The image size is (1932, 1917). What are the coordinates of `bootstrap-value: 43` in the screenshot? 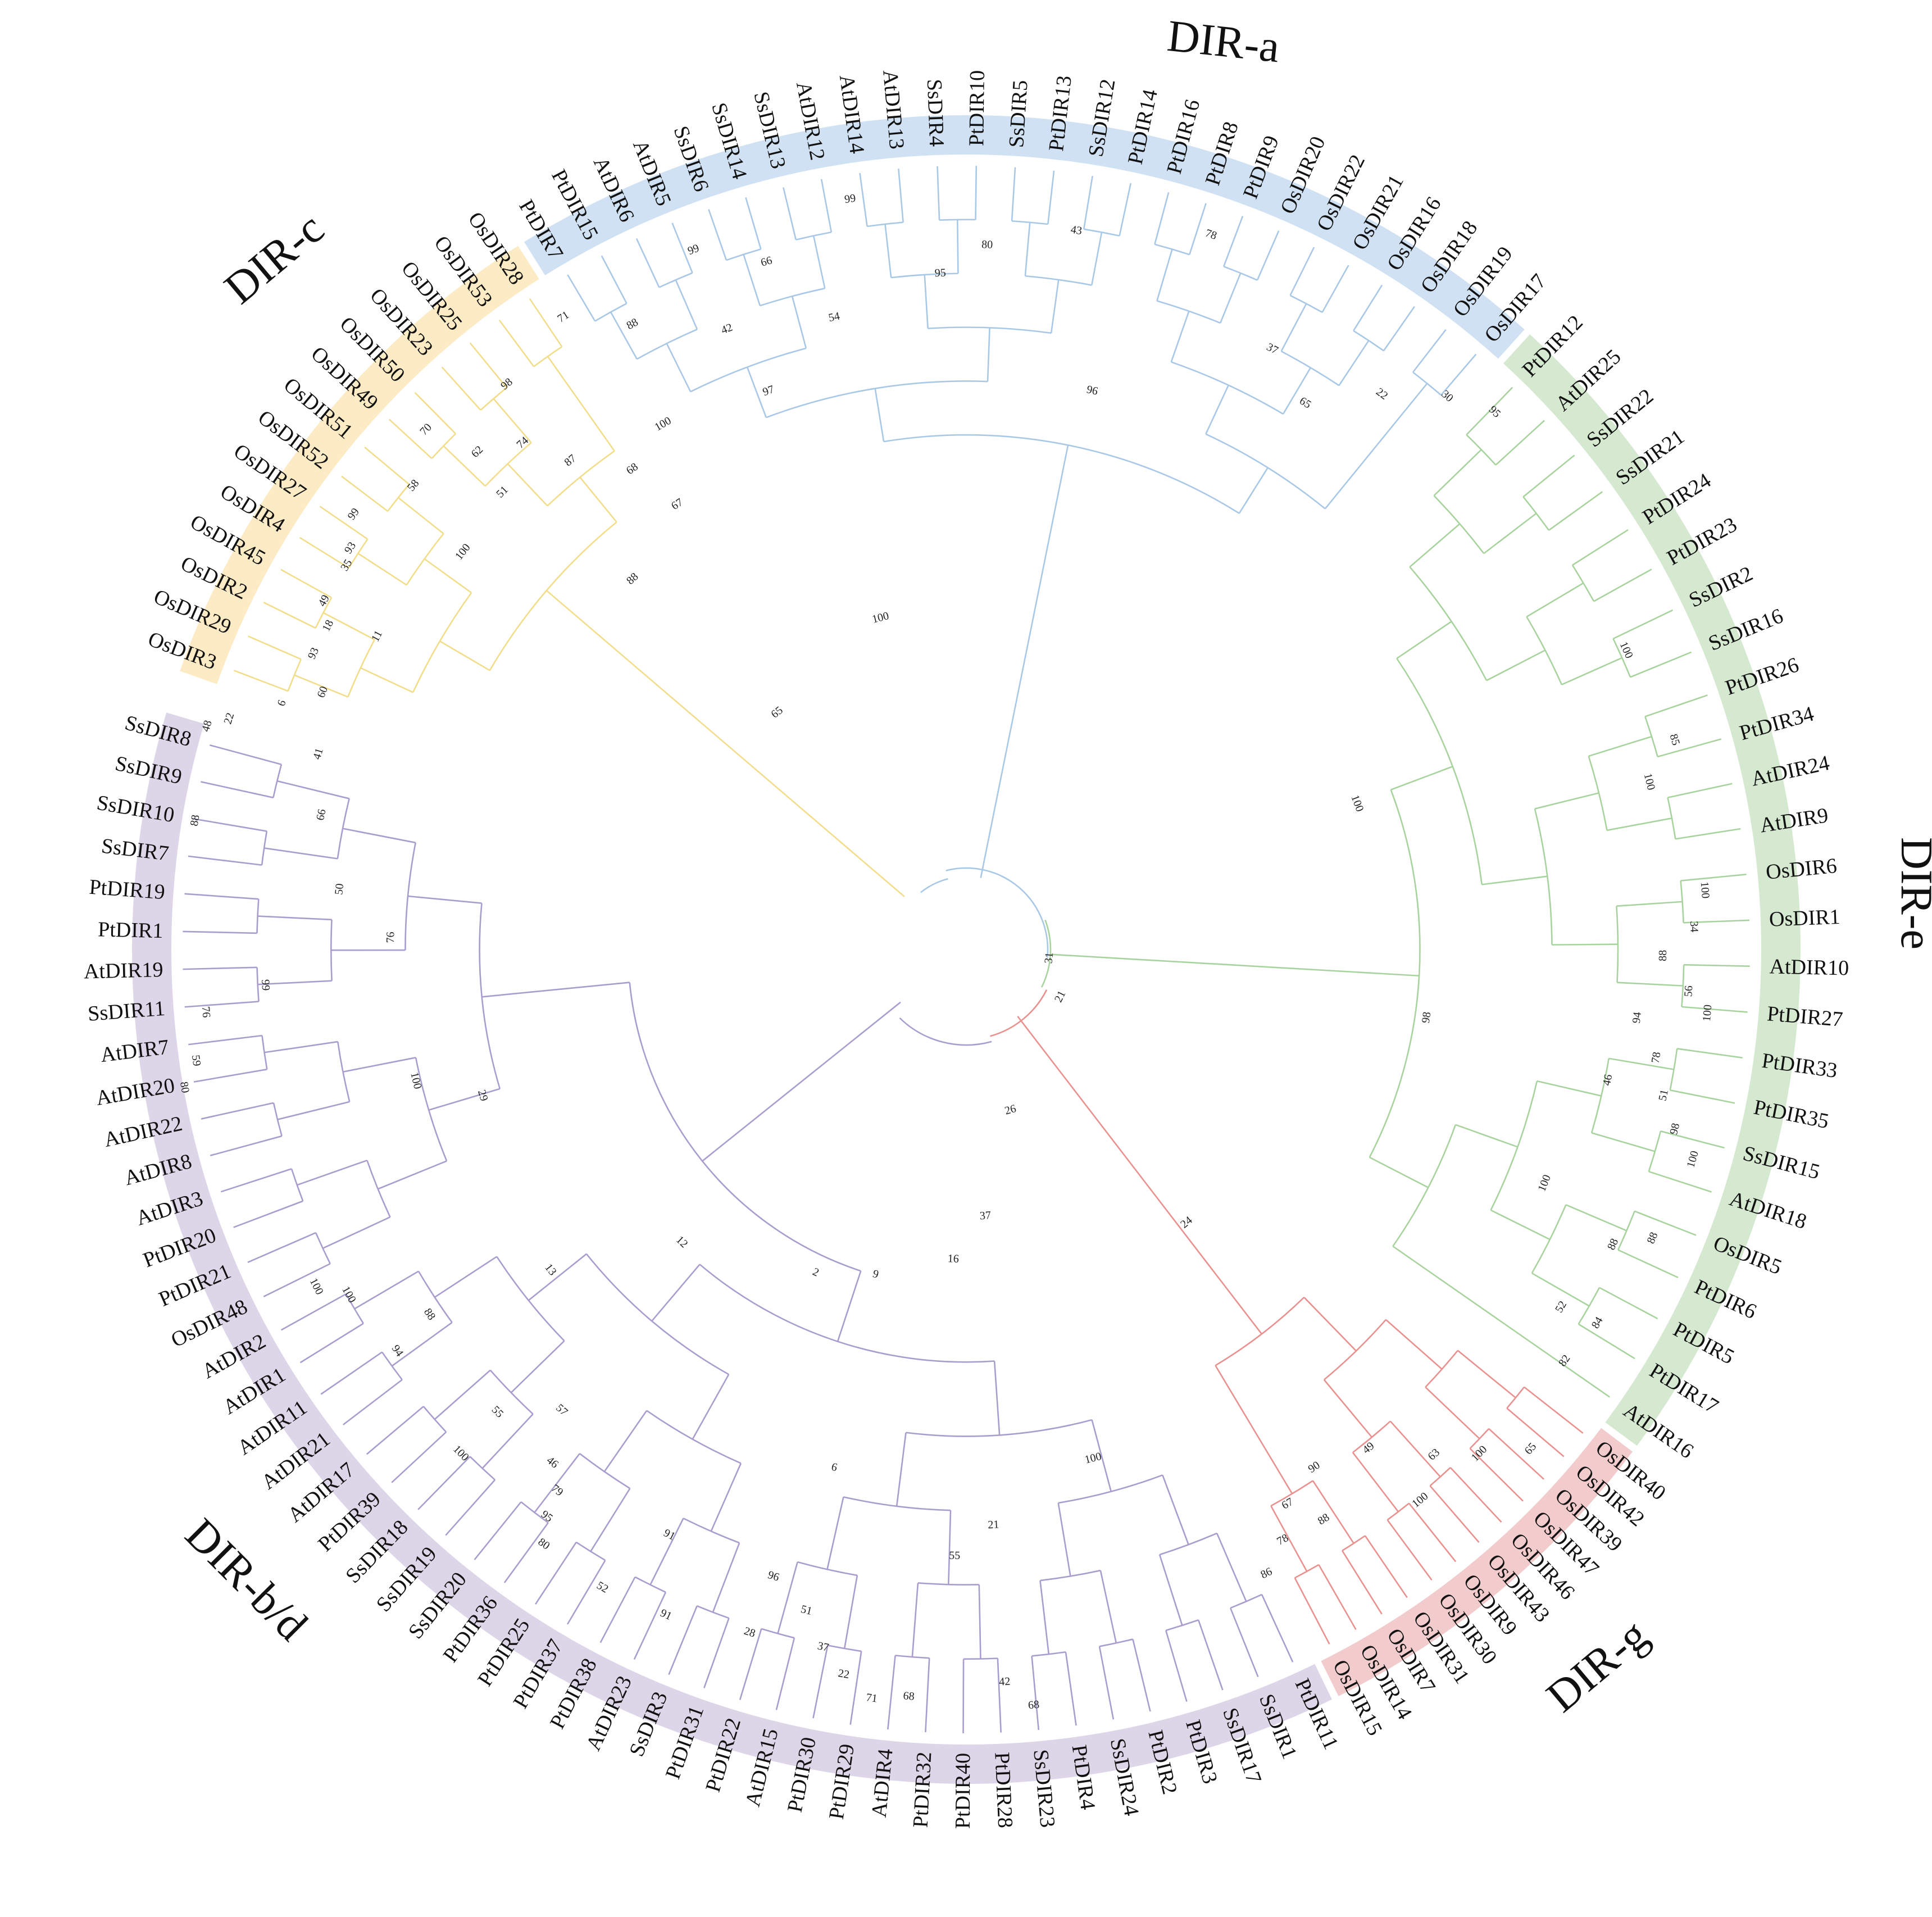 It's located at (1076, 231).